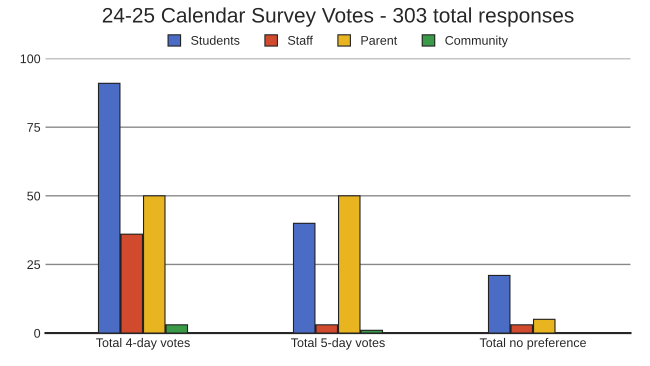 The width and height of the screenshot is (650, 366). Describe the element at coordinates (476, 42) in the screenshot. I see `legend-label: Community` at that location.